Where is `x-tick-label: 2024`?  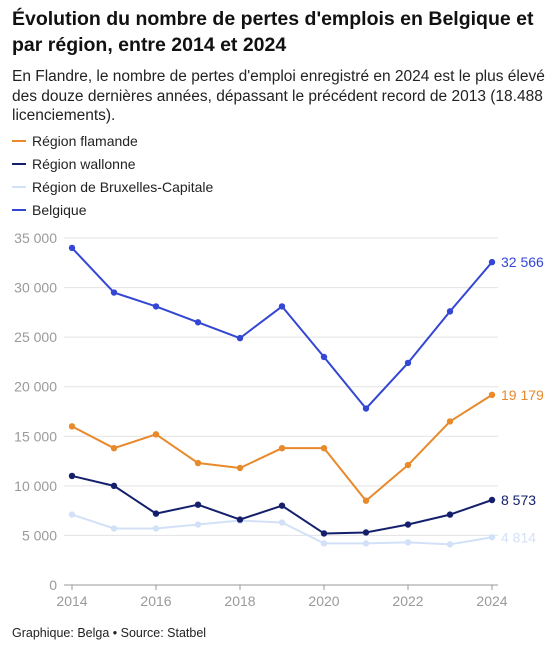
x-tick-label: 2024 is located at coordinates (491, 601).